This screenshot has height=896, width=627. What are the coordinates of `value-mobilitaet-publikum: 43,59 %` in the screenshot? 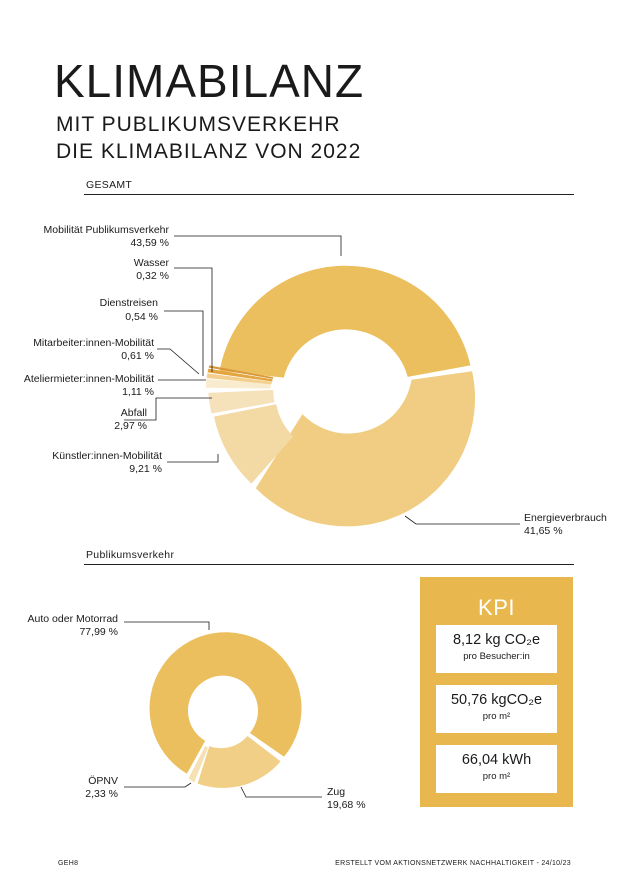 It's located at (149, 243).